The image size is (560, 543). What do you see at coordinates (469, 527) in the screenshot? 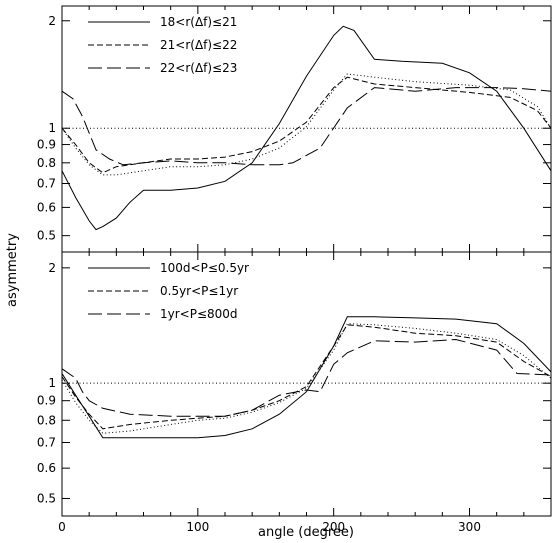
I see `x-tick-label: 300` at bounding box center [469, 527].